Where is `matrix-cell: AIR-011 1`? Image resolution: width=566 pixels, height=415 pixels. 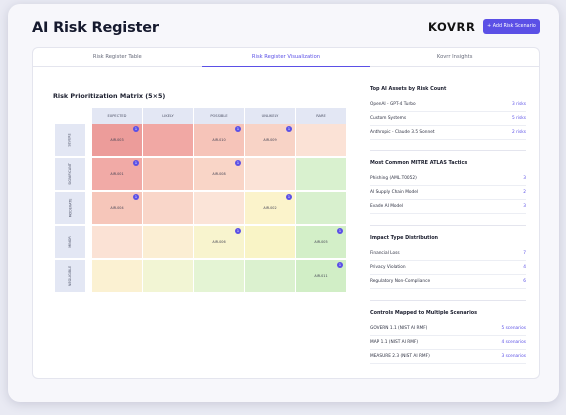
matrix-cell: AIR-011 1 is located at coordinates (321, 276).